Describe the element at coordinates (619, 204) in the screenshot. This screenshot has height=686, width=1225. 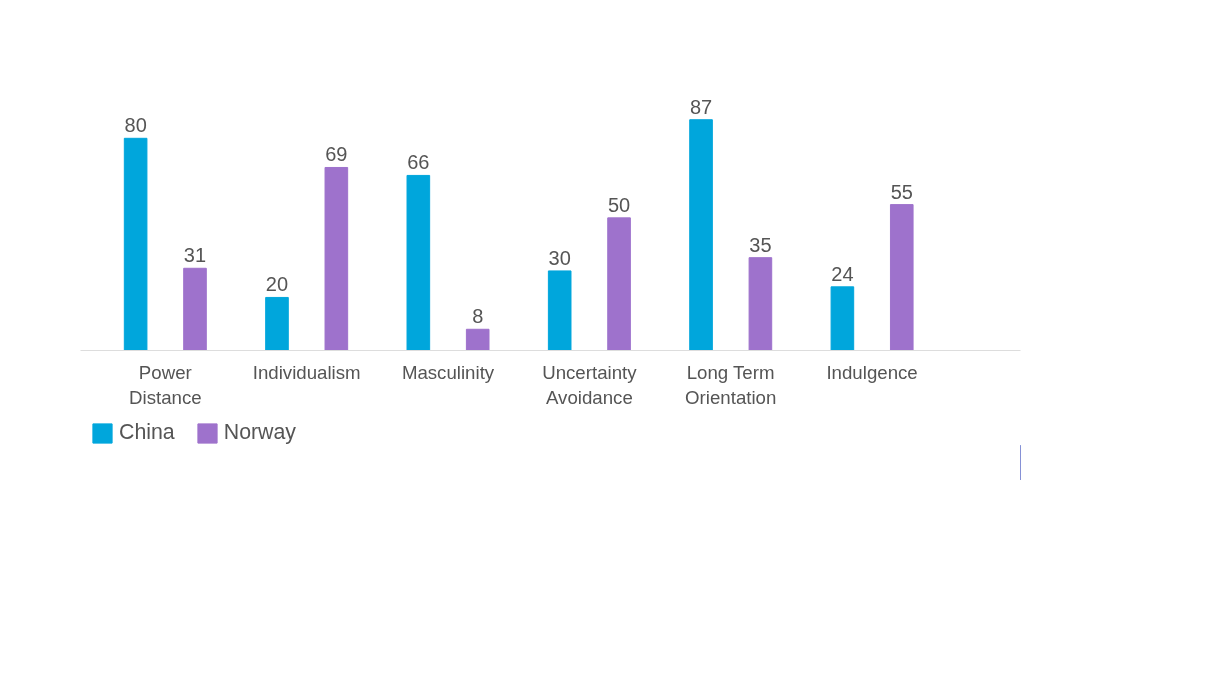
I see `data-label: 50` at that location.